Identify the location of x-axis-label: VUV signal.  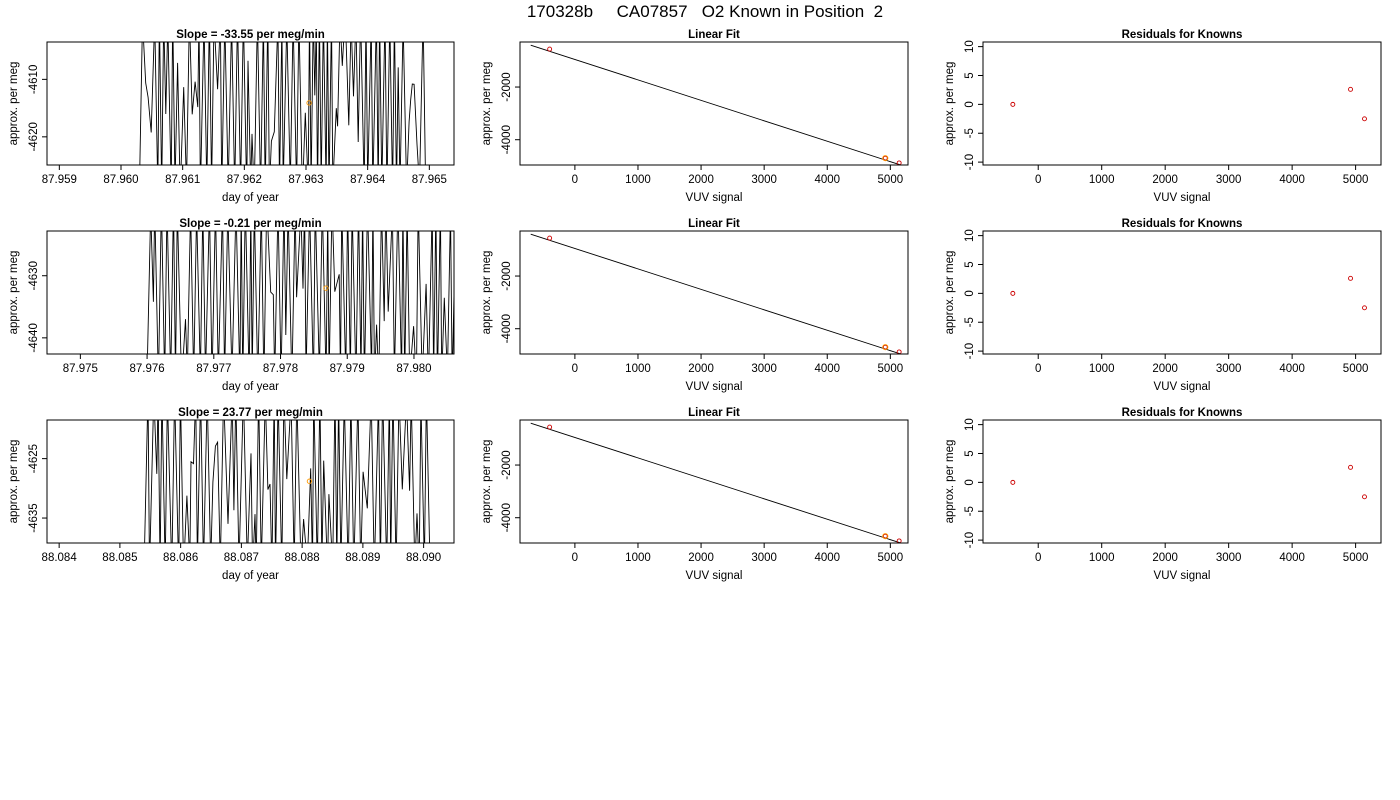
(714, 576).